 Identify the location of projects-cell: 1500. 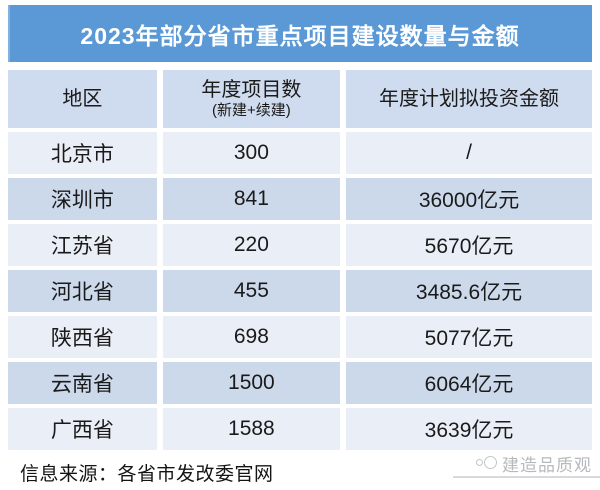
(251, 383).